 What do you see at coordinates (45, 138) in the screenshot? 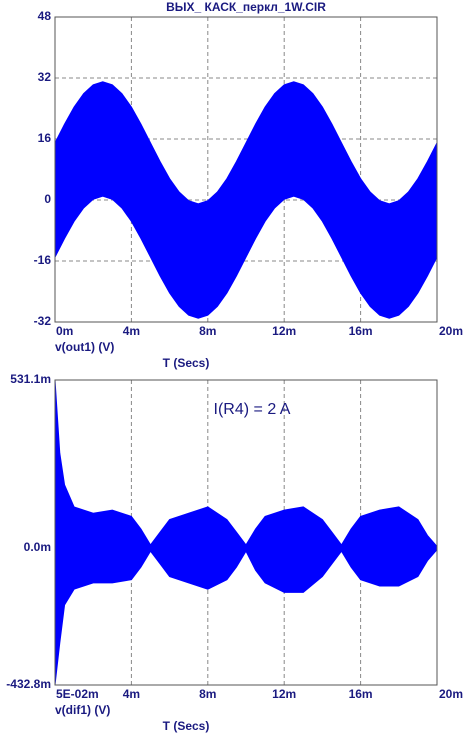
I see `y-tick-label: 16` at bounding box center [45, 138].